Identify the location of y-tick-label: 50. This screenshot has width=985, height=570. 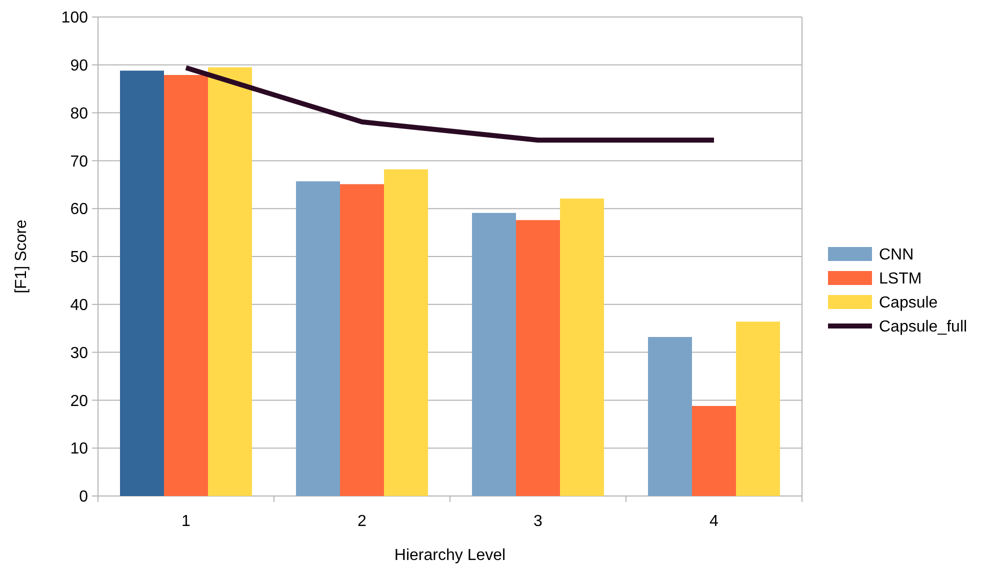
(79, 257).